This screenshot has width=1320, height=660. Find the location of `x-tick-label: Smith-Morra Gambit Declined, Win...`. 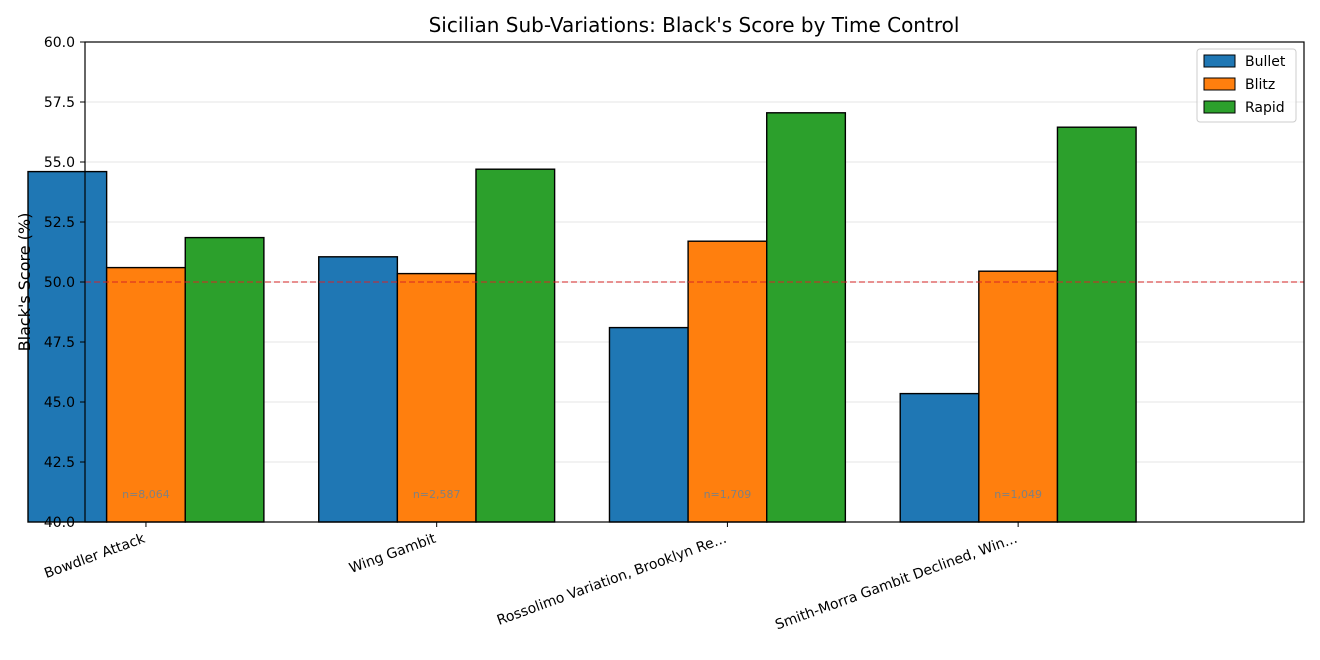

x-tick-label: Smith-Morra Gambit Declined, Win... is located at coordinates (896, 582).